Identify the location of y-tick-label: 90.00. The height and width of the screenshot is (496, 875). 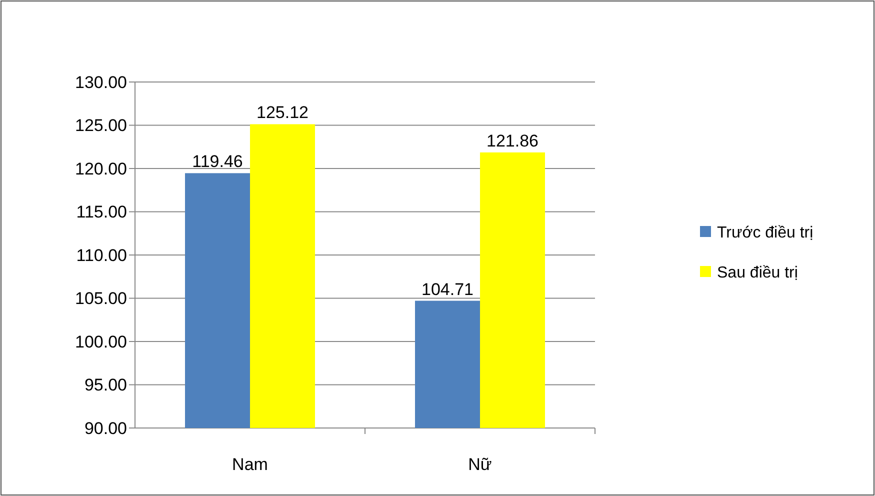
(105, 428).